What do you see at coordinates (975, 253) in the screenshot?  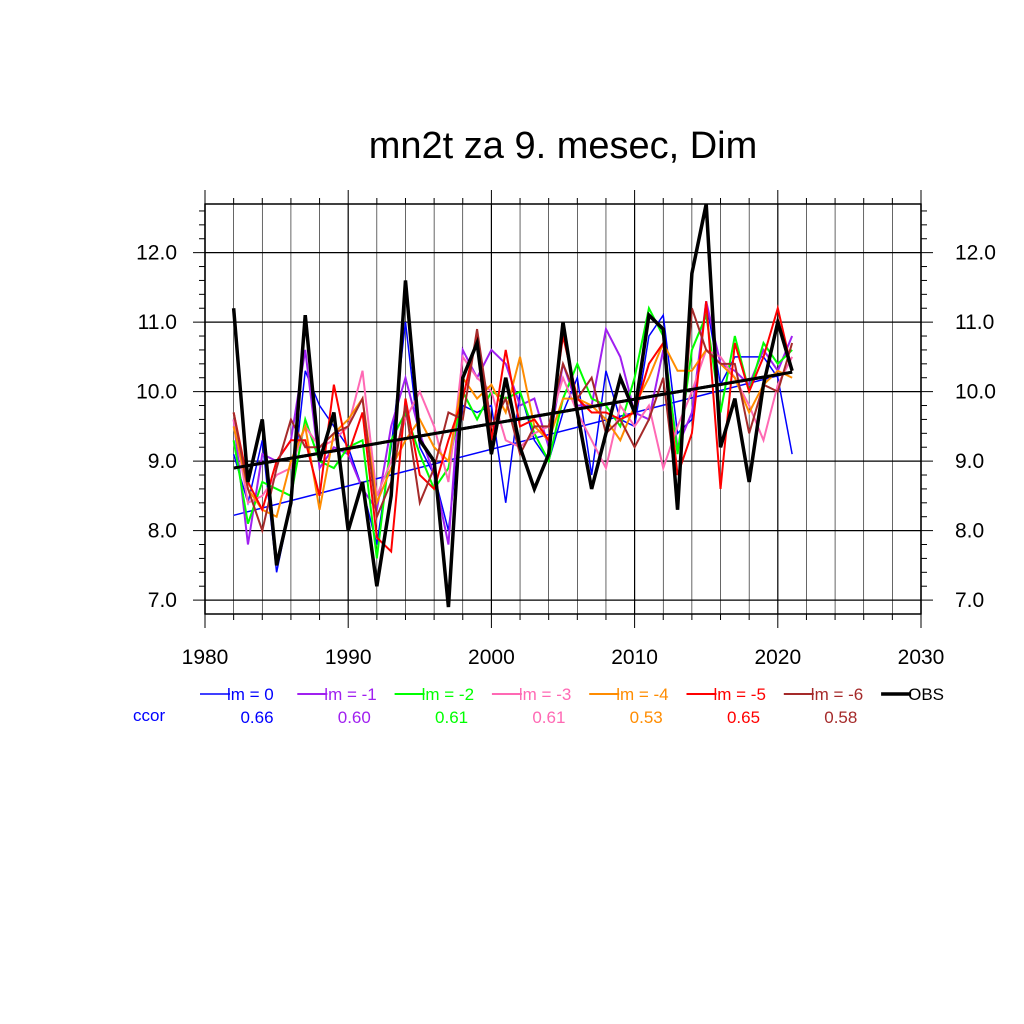 I see `y-tick-label-right: 12.0` at bounding box center [975, 253].